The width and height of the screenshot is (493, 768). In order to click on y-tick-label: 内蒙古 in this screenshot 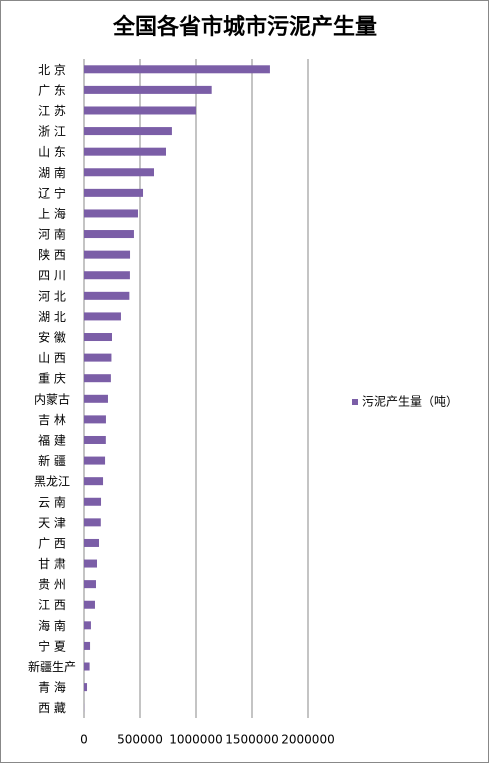, I will do `click(52, 398)`.